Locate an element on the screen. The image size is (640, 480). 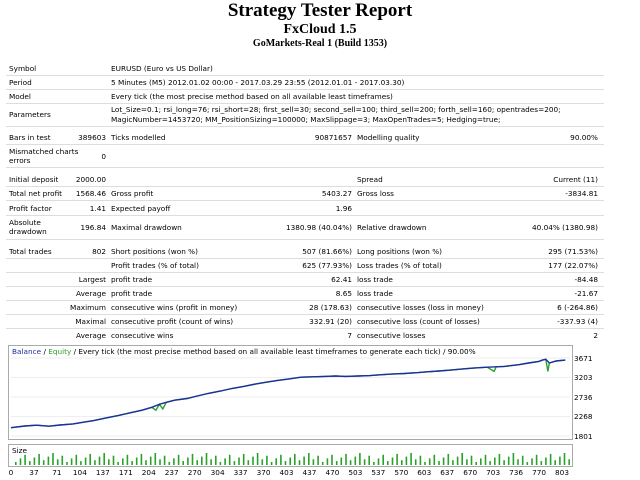
expected-payoff-label: Expected payoff is located at coordinates (141, 208).